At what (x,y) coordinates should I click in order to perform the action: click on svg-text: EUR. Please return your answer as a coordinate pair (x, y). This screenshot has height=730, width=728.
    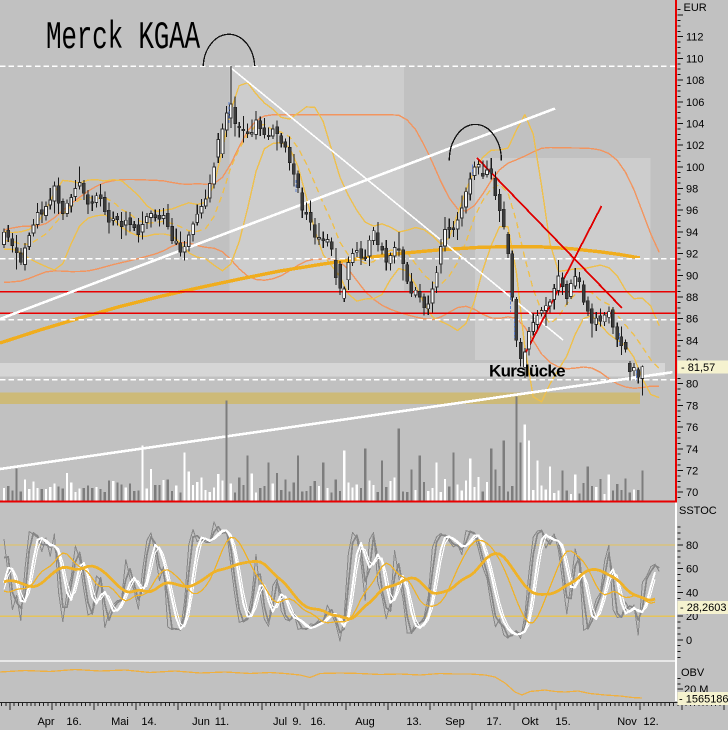
    Looking at the image, I should click on (695, 8).